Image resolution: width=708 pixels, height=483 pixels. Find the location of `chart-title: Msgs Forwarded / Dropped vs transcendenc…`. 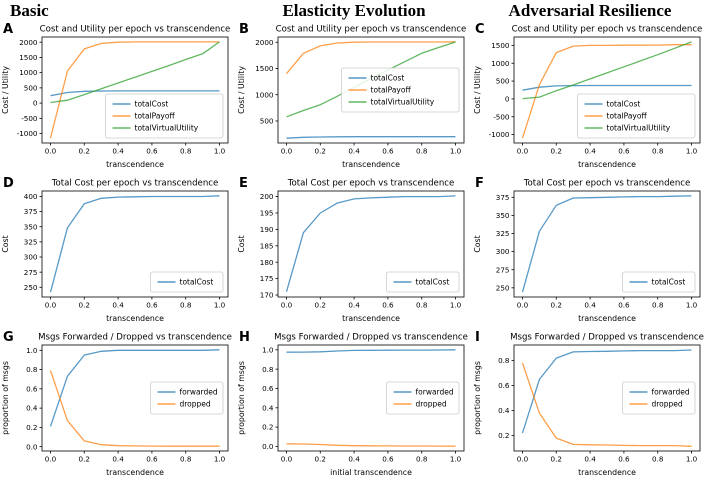

chart-title: Msgs Forwarded / Dropped vs transcendenc… is located at coordinates (371, 338).